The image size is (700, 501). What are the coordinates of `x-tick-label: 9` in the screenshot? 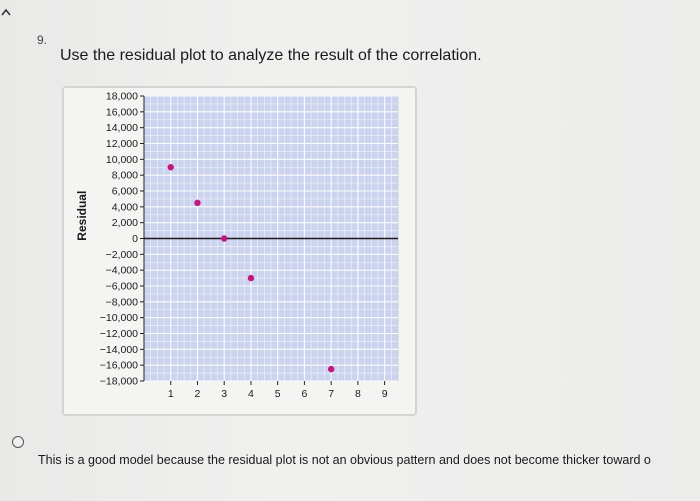 It's located at (385, 394).